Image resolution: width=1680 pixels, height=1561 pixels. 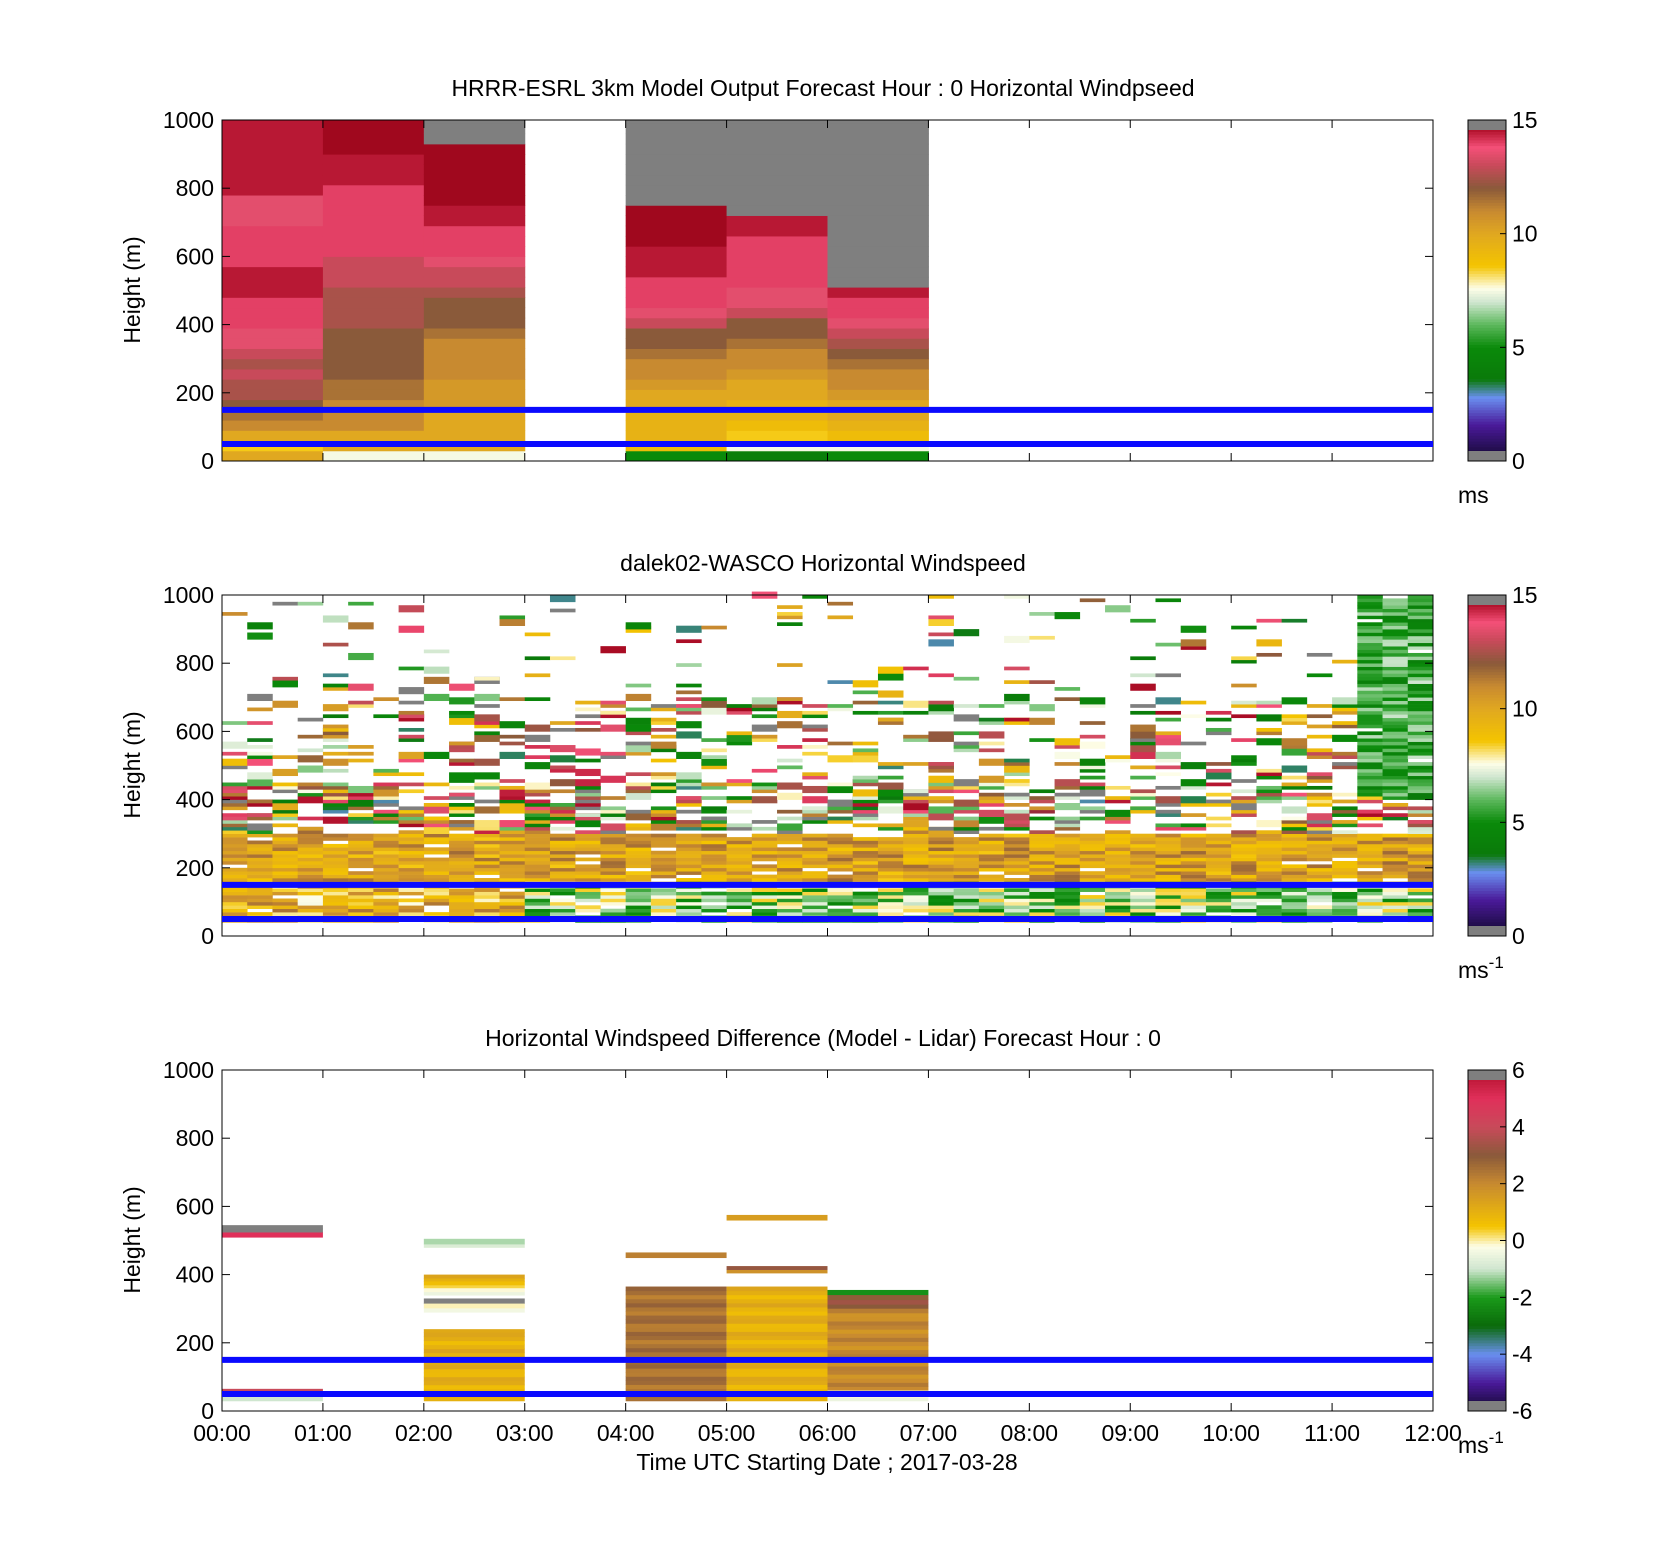 I want to click on x-tick-label: 00:00, so click(x=222, y=1433).